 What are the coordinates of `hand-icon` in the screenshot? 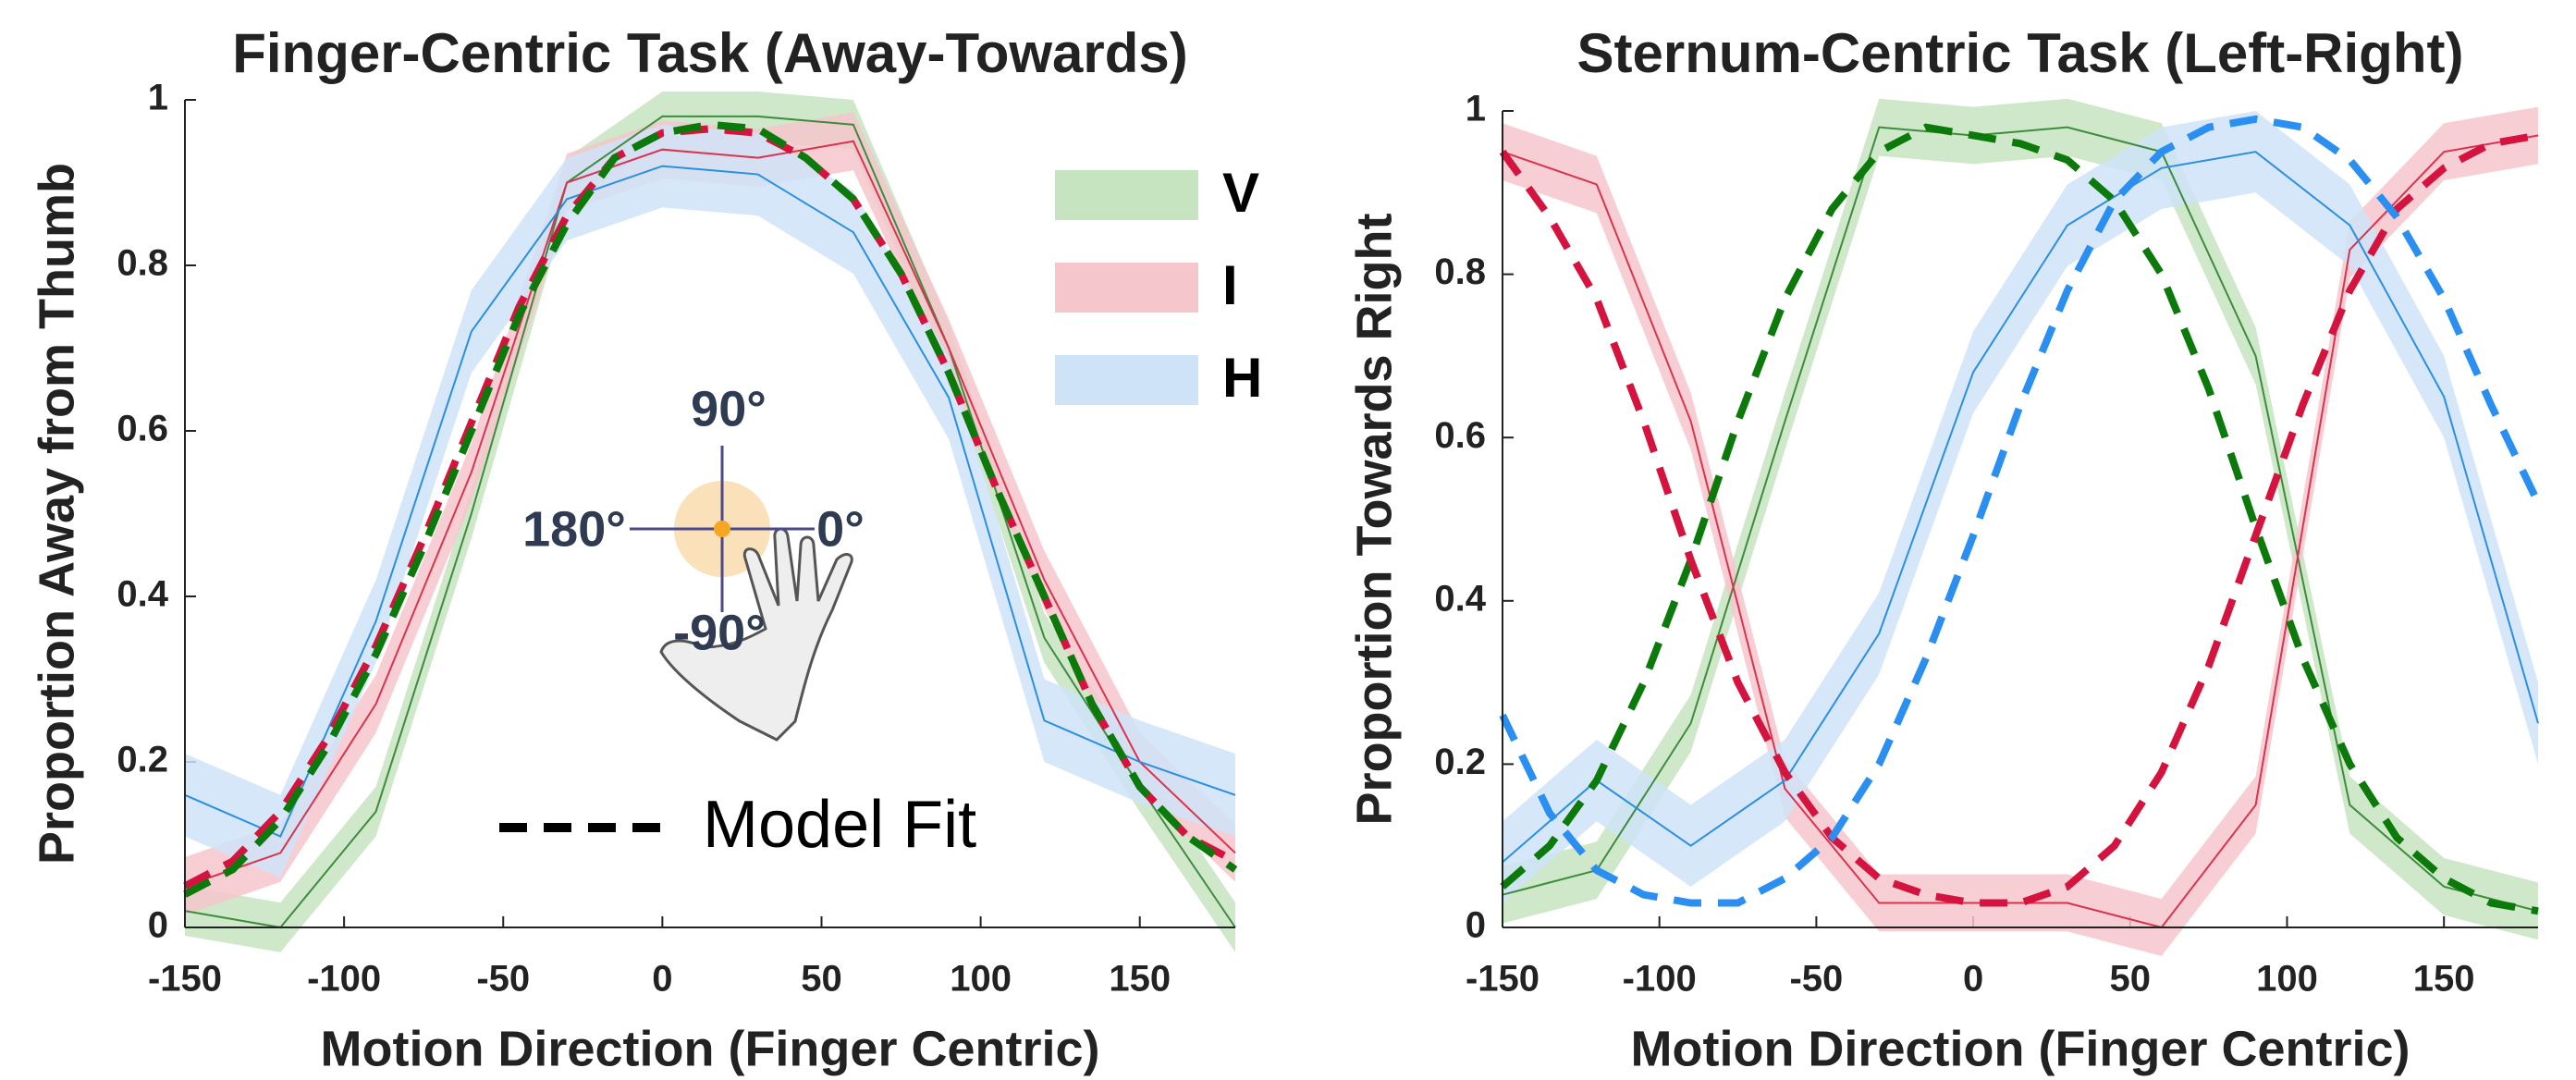 It's located at (756, 635).